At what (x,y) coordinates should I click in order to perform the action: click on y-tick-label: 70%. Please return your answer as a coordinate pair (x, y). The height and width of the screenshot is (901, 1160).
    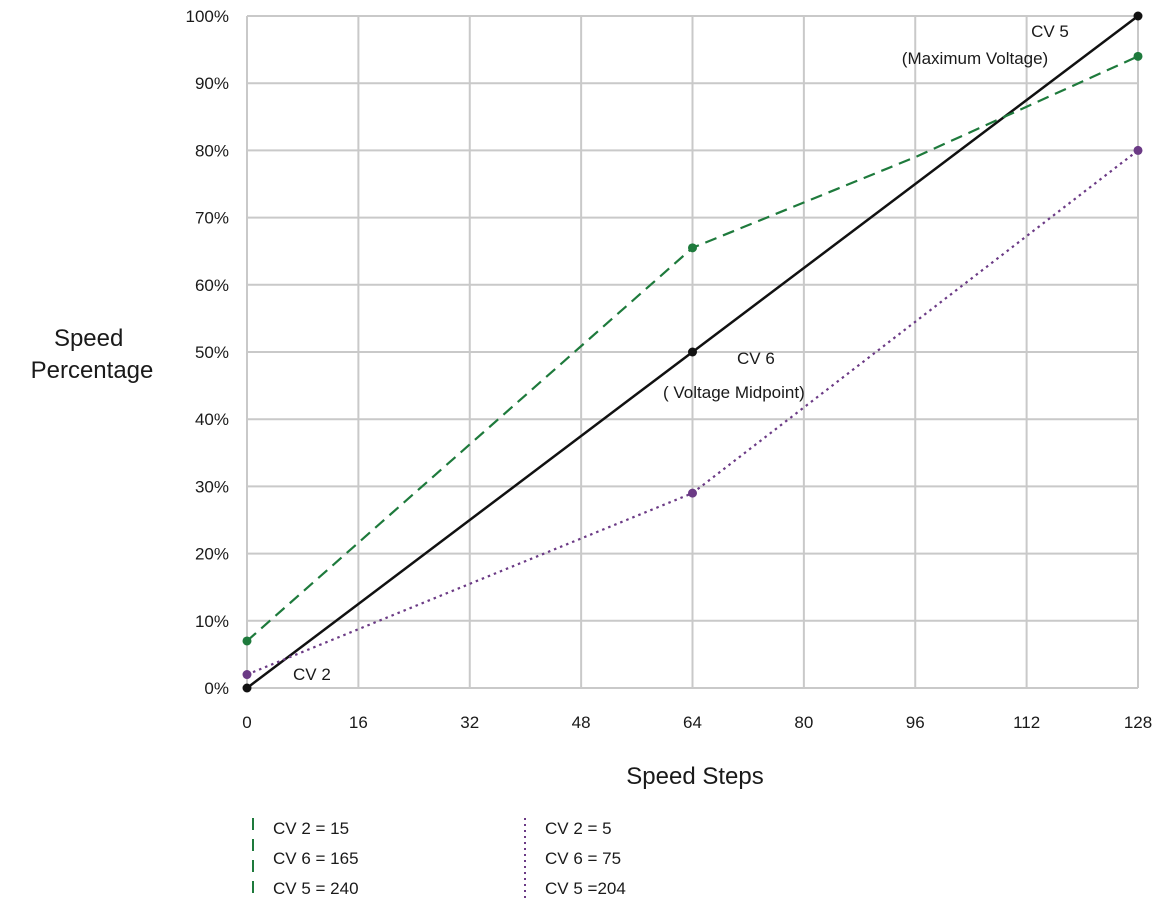
    Looking at the image, I should click on (212, 218).